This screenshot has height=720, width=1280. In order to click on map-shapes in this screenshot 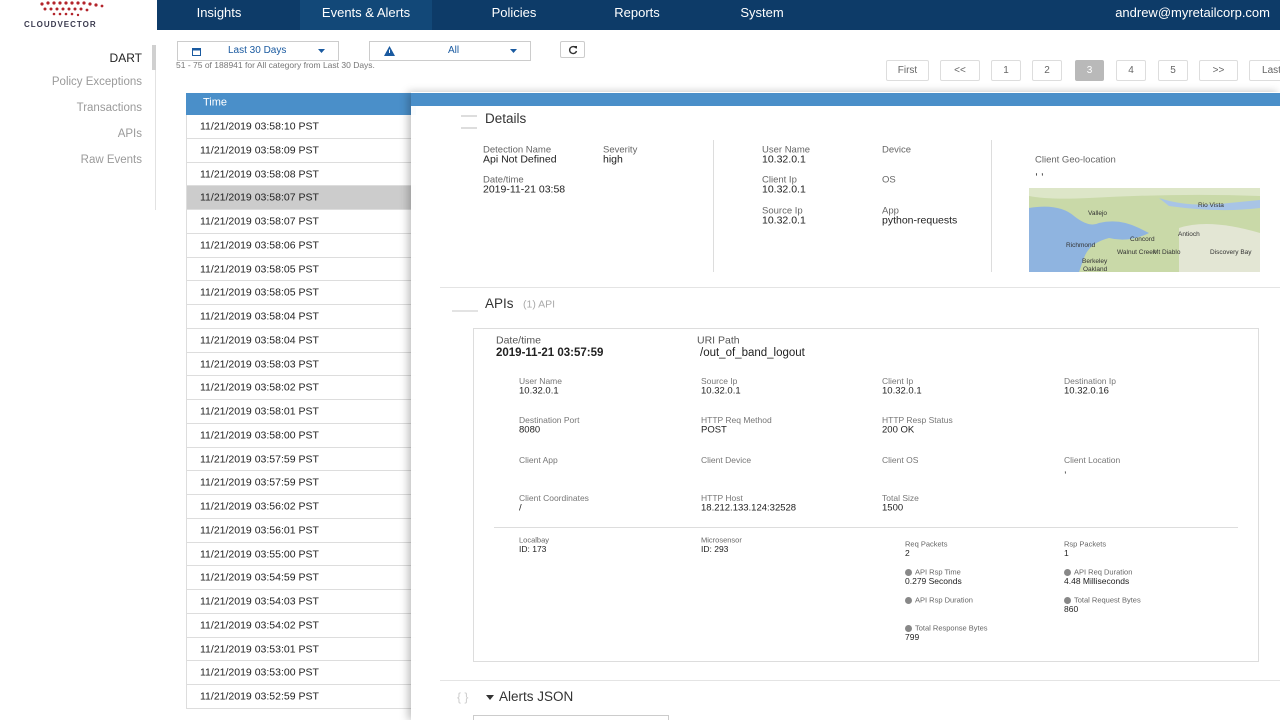, I will do `click(1144, 230)`.